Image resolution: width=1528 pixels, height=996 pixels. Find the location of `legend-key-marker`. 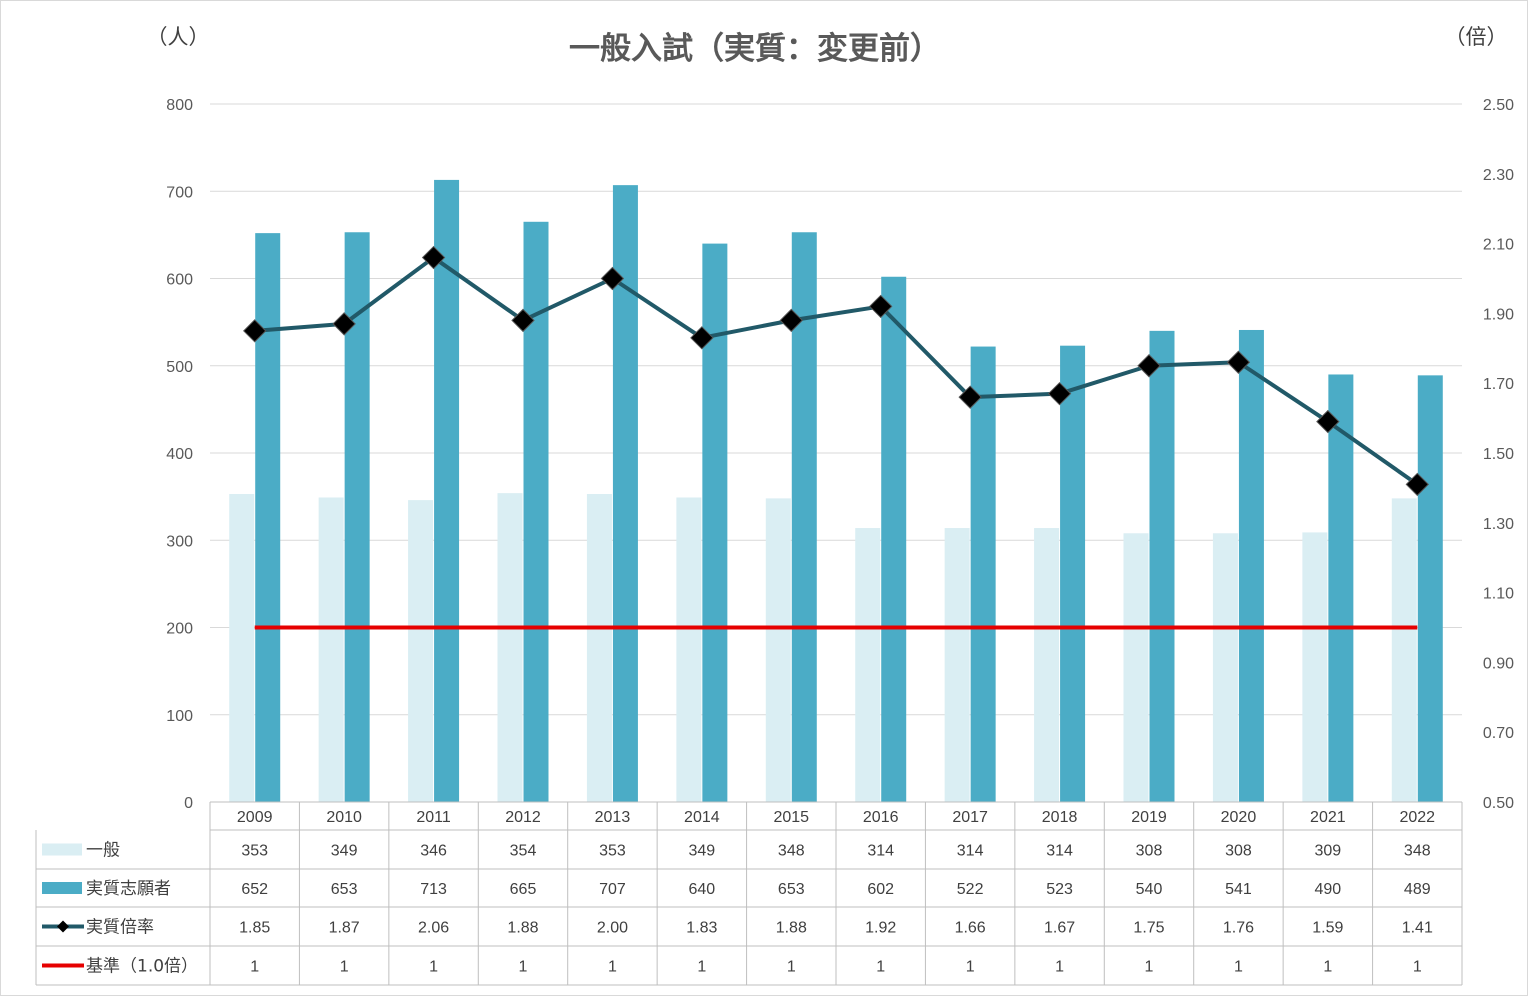

legend-key-marker is located at coordinates (63, 926).